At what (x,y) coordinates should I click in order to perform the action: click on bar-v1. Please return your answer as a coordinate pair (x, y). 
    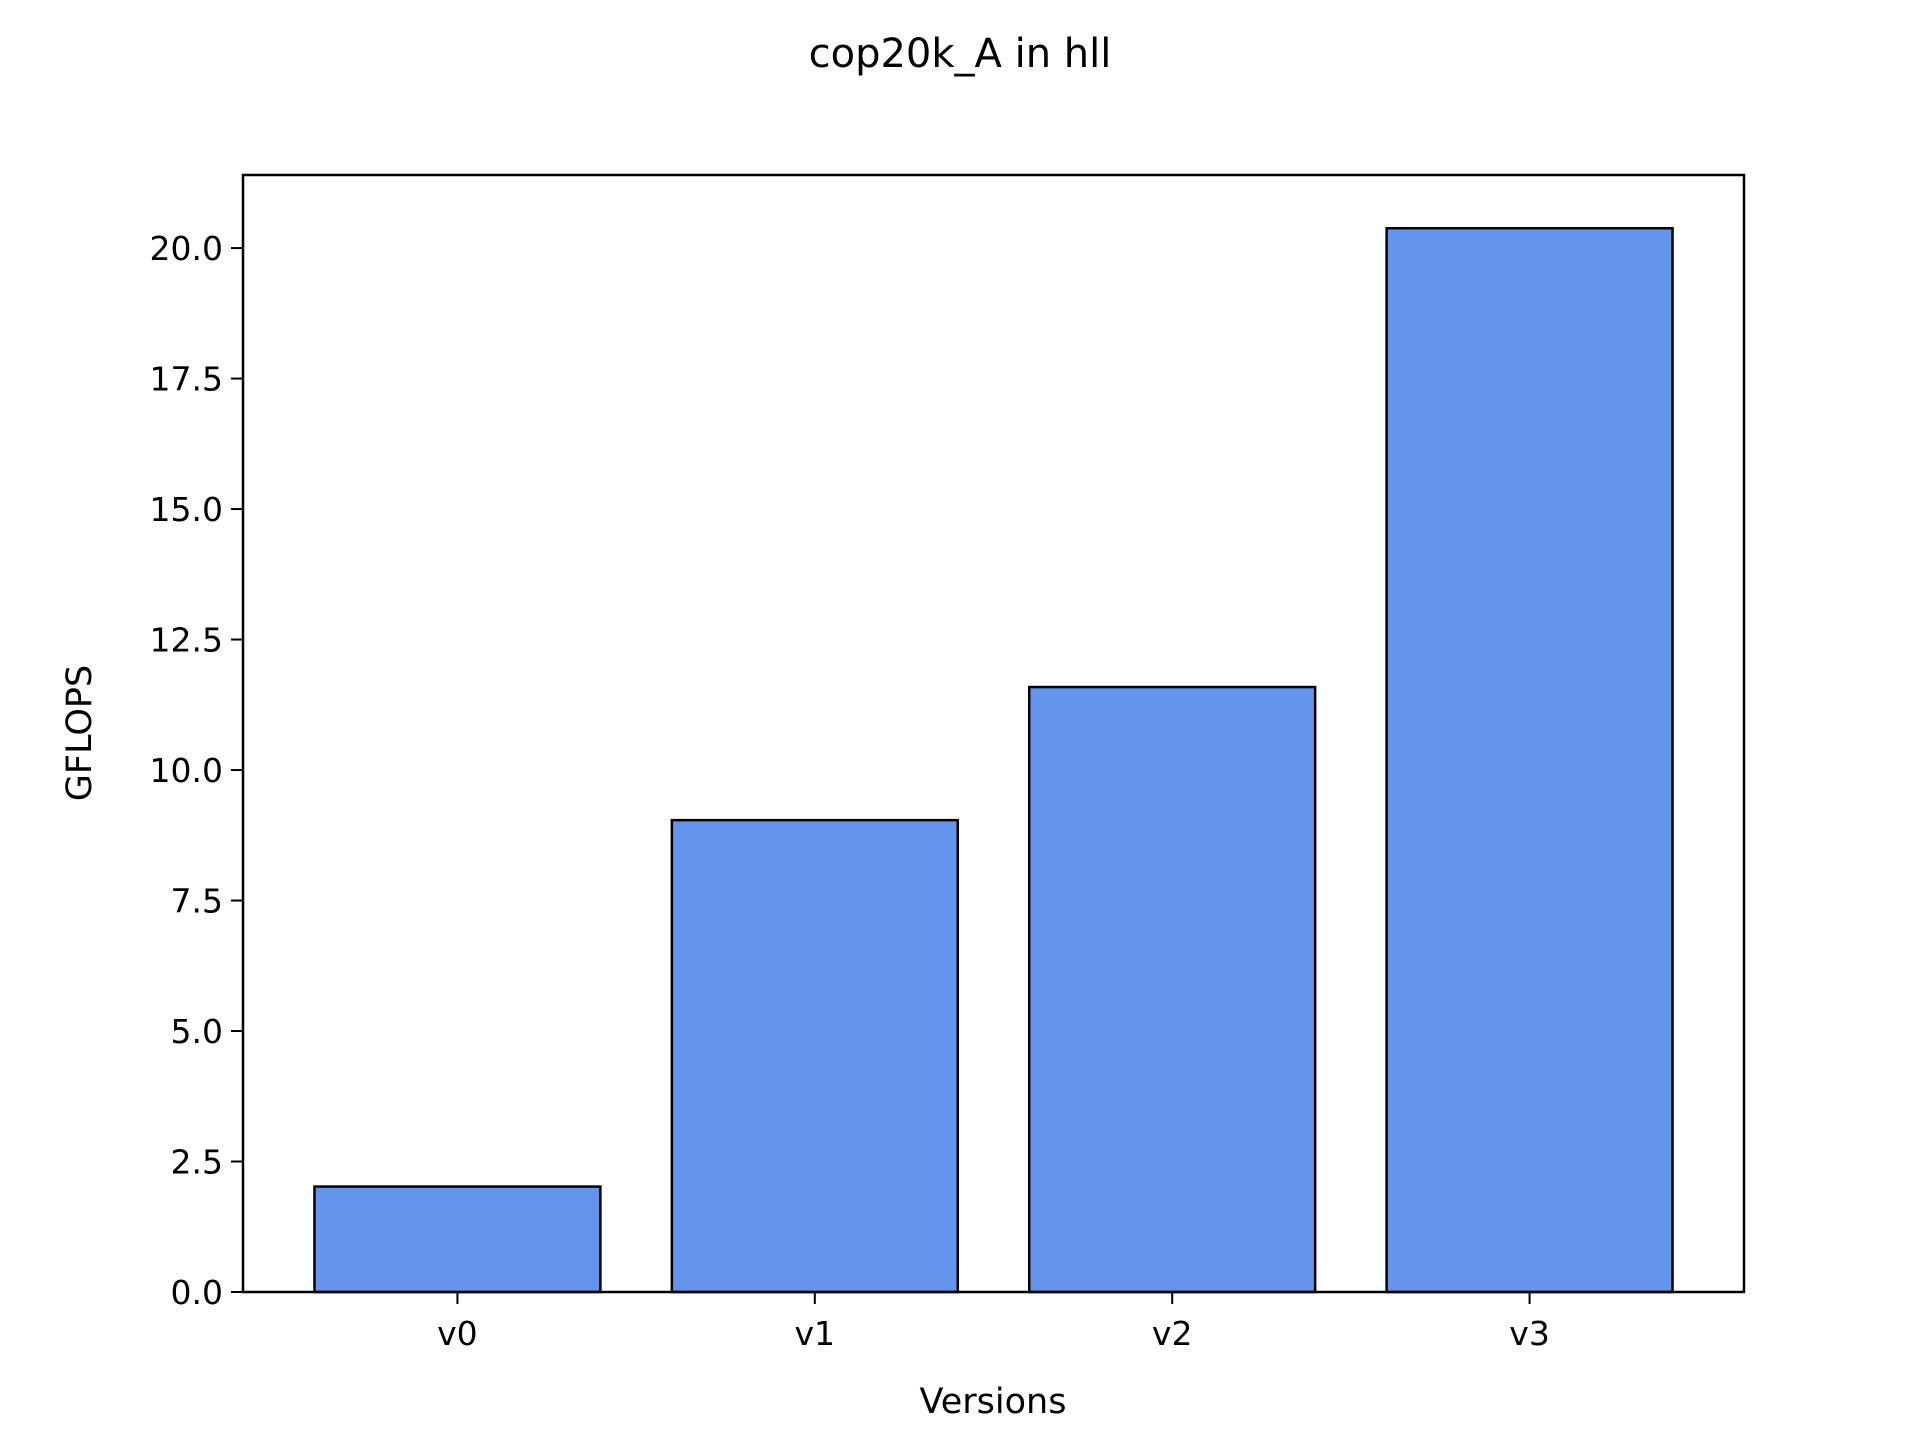
    Looking at the image, I should click on (815, 1056).